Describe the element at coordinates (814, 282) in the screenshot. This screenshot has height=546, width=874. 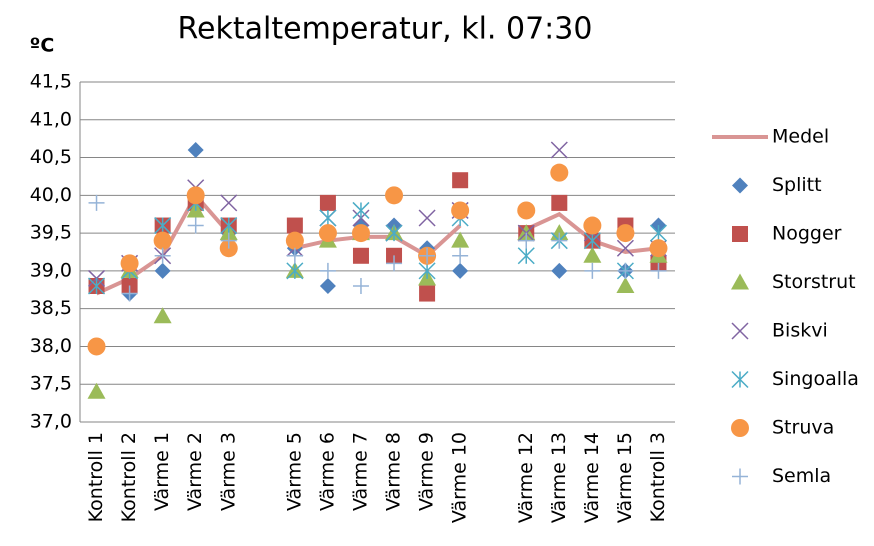
I see `legend-label: Storstrut` at that location.